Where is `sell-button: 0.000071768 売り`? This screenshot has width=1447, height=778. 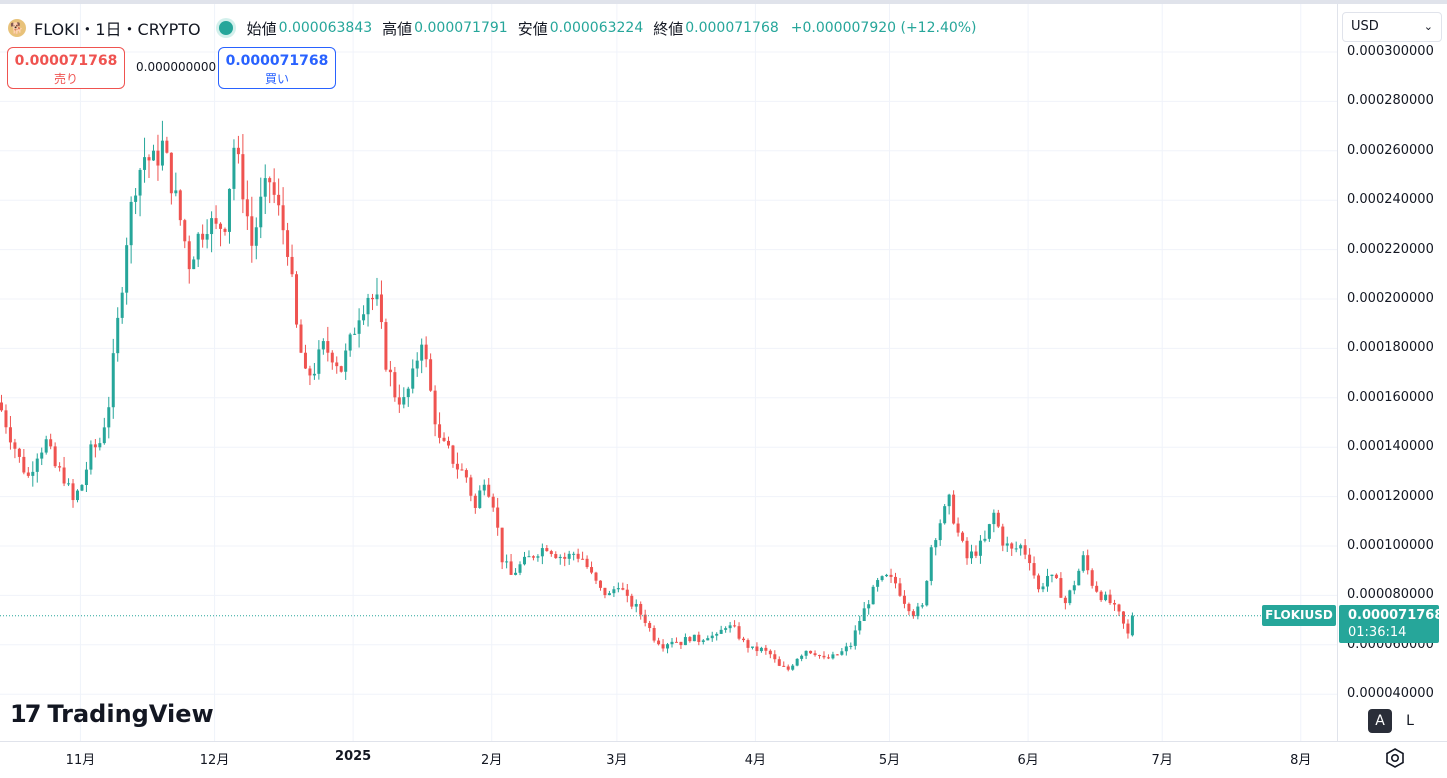
sell-button: 0.000071768 売り is located at coordinates (66, 68).